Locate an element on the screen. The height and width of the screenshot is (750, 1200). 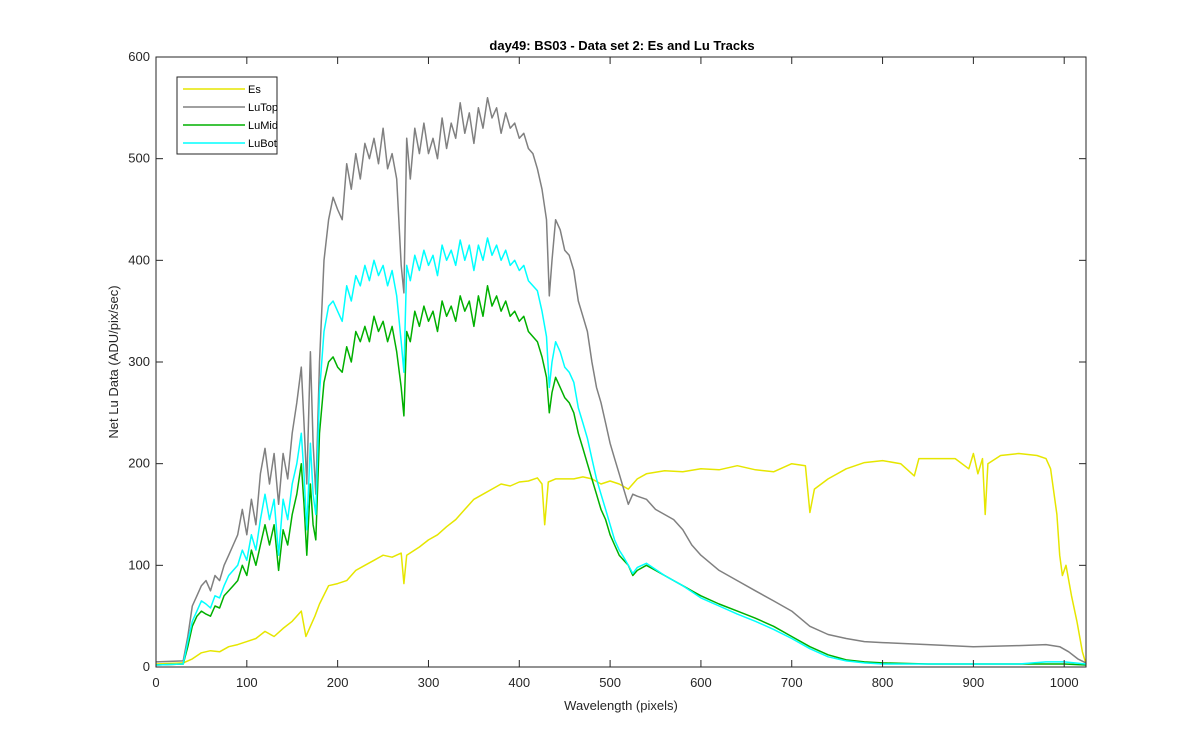
y-tick-label: 400 is located at coordinates (139, 259).